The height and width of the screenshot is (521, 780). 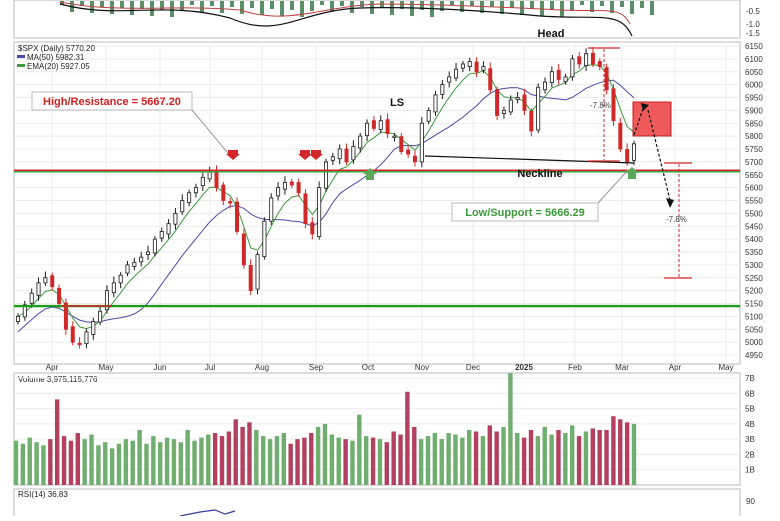 I want to click on down-projection, so click(x=659, y=155).